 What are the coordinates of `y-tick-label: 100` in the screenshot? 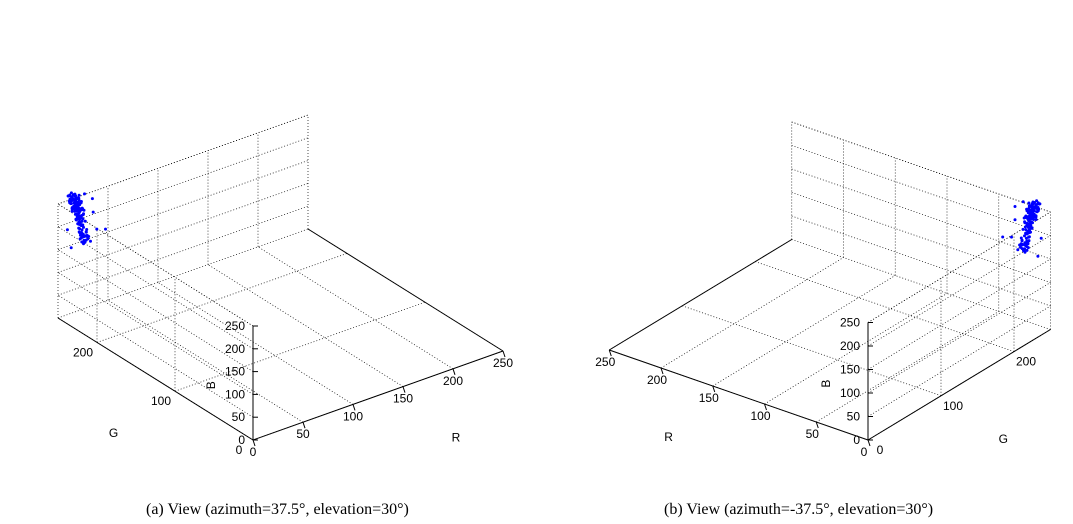 It's located at (161, 401).